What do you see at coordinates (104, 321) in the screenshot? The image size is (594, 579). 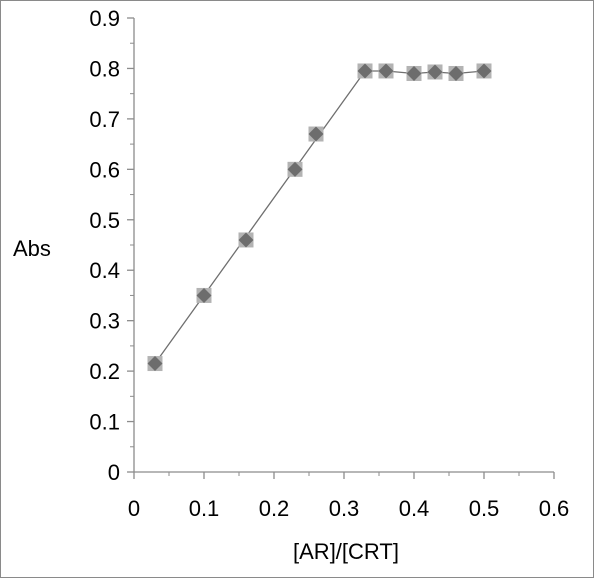 I see `y-tick-label: 0.3` at bounding box center [104, 321].